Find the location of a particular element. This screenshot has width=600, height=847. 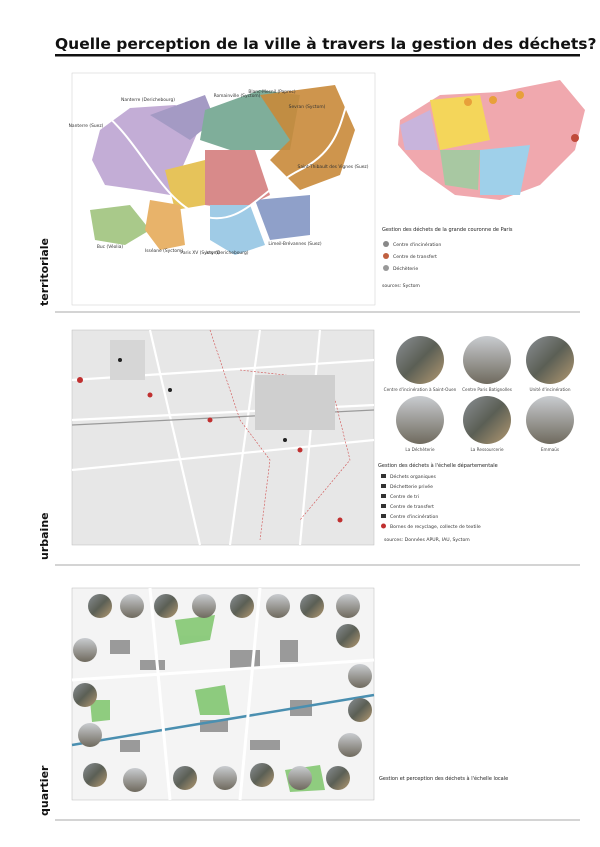

pin-label: Nanterre (Suez) is located at coordinates (86, 126).